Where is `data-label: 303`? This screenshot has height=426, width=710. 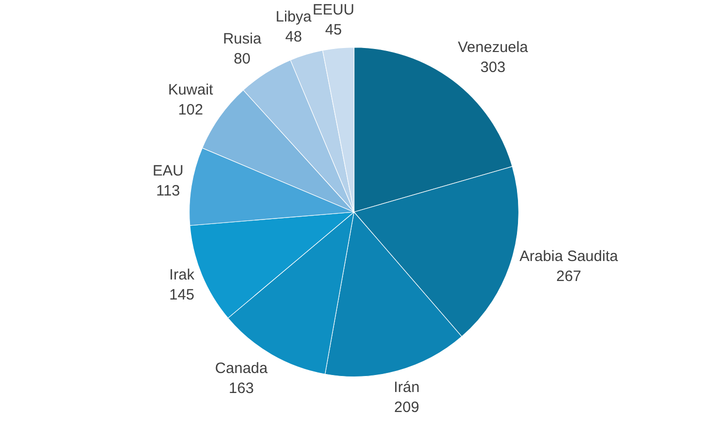
data-label: 303 is located at coordinates (493, 67).